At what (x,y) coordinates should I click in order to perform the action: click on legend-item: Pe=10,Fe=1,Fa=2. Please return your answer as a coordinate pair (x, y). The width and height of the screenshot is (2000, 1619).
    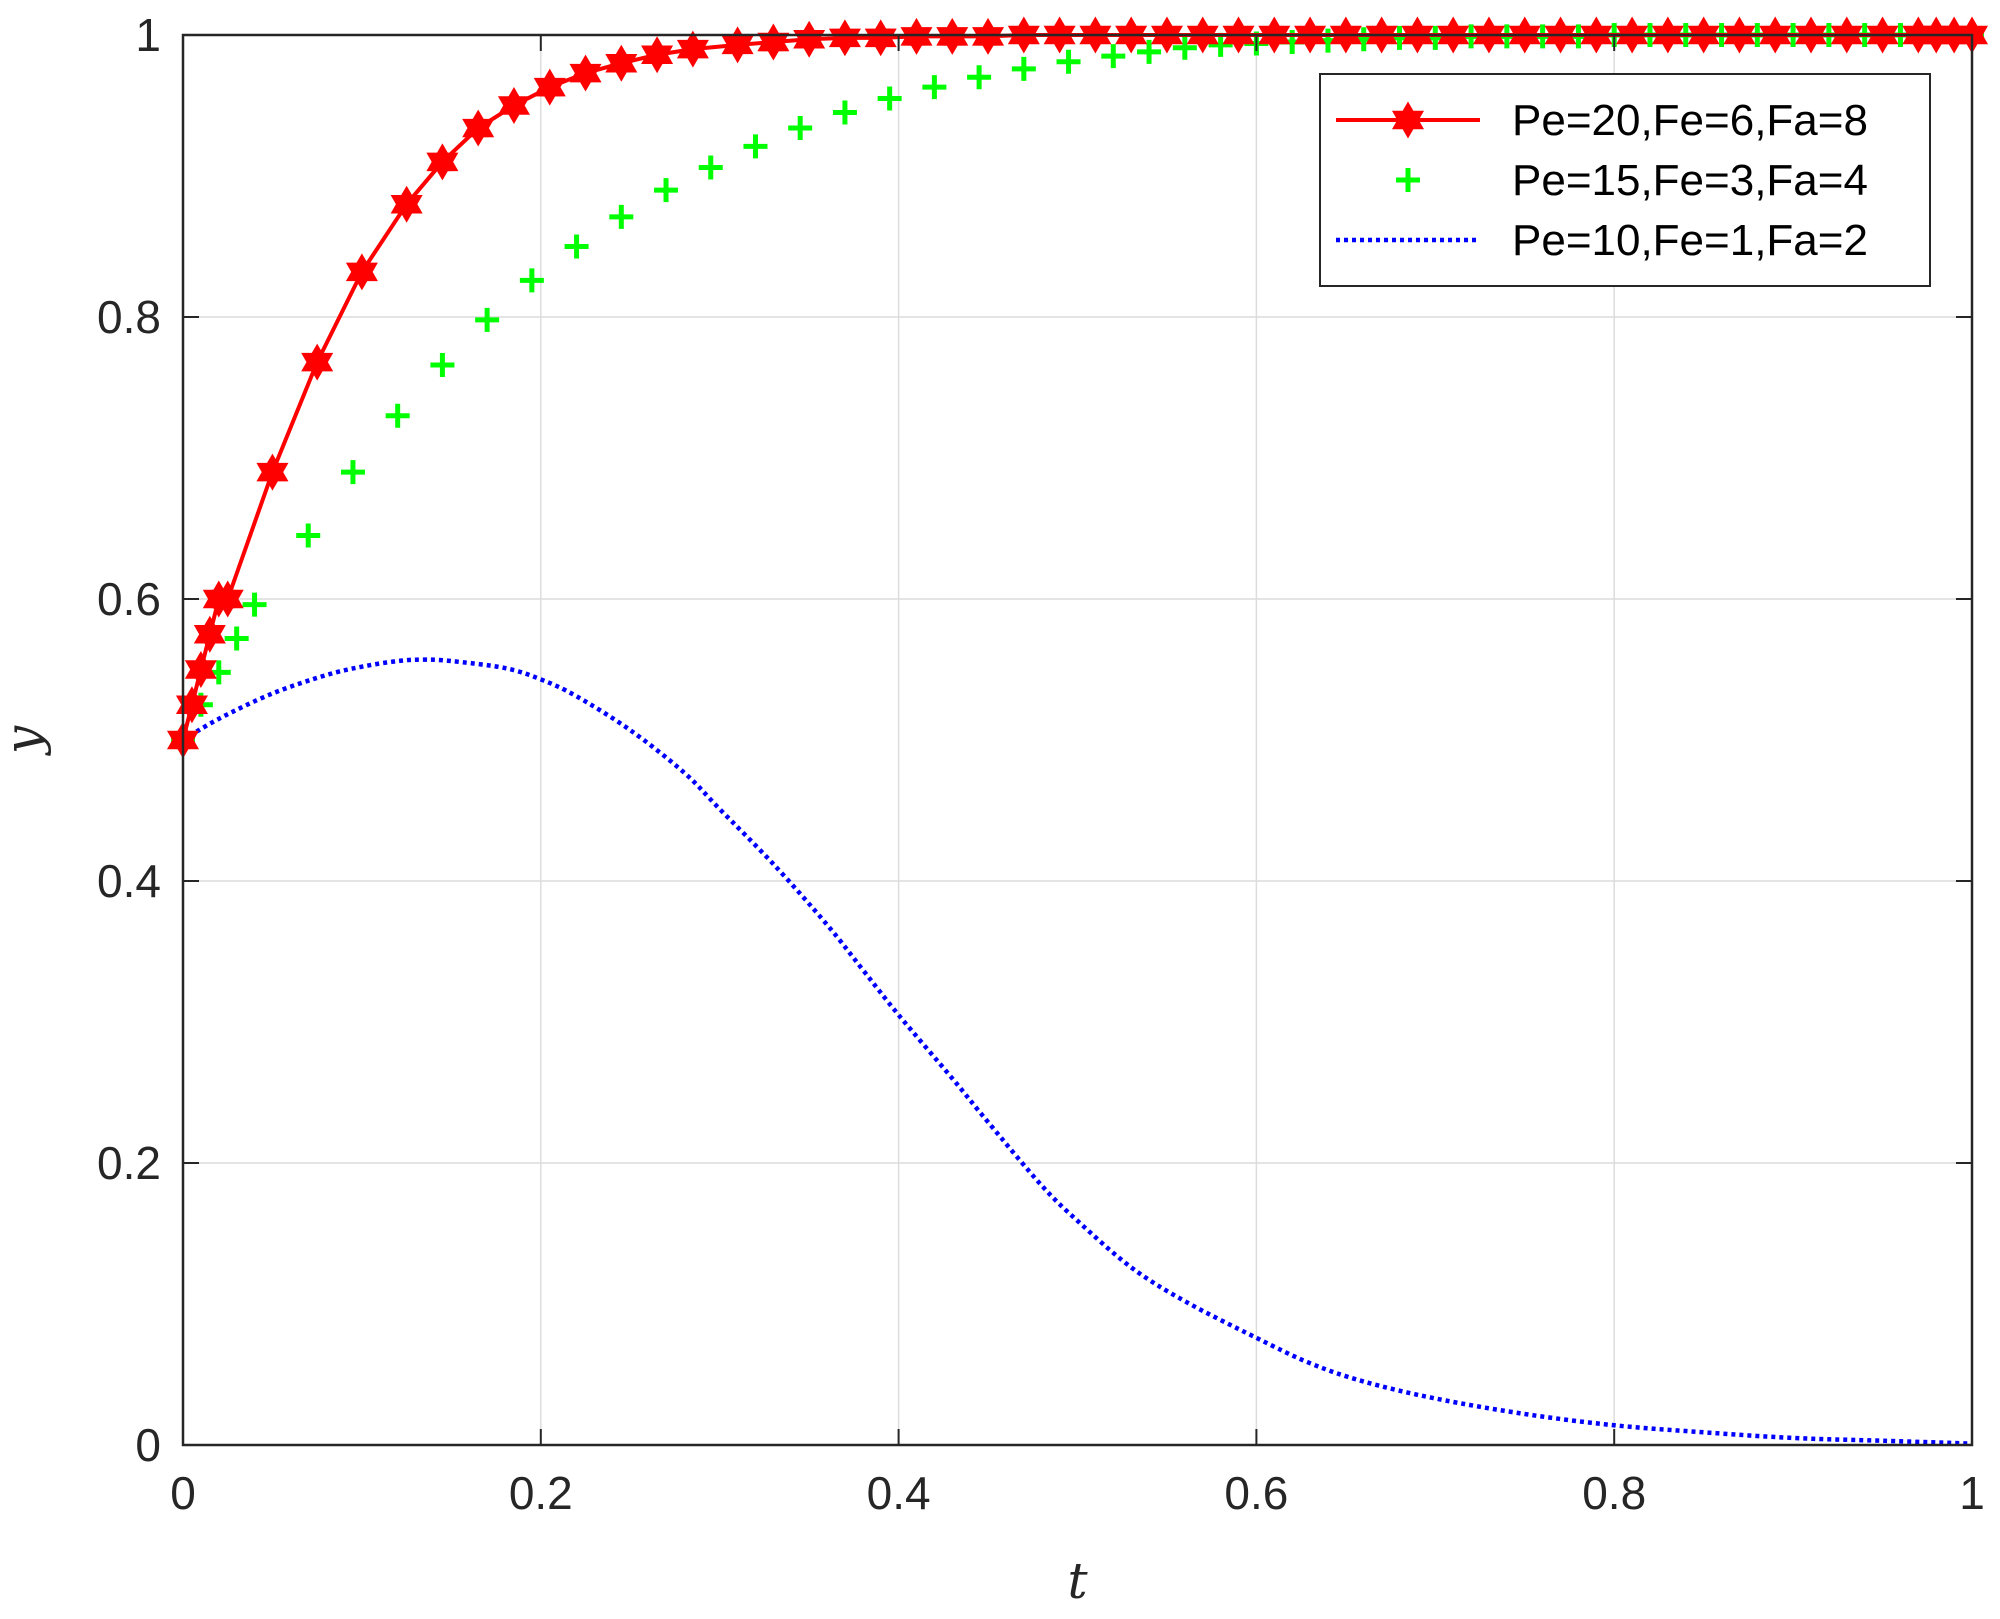
    Looking at the image, I should click on (1602, 240).